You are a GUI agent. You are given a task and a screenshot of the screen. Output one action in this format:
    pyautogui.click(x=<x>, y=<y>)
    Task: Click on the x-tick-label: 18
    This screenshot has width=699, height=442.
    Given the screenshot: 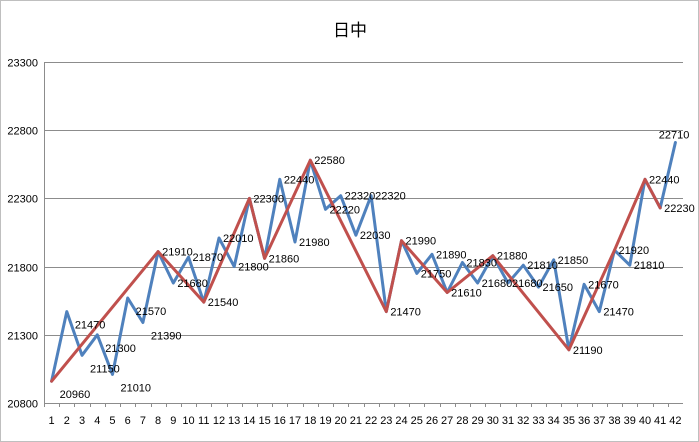 What is the action you would take?
    pyautogui.click(x=310, y=421)
    